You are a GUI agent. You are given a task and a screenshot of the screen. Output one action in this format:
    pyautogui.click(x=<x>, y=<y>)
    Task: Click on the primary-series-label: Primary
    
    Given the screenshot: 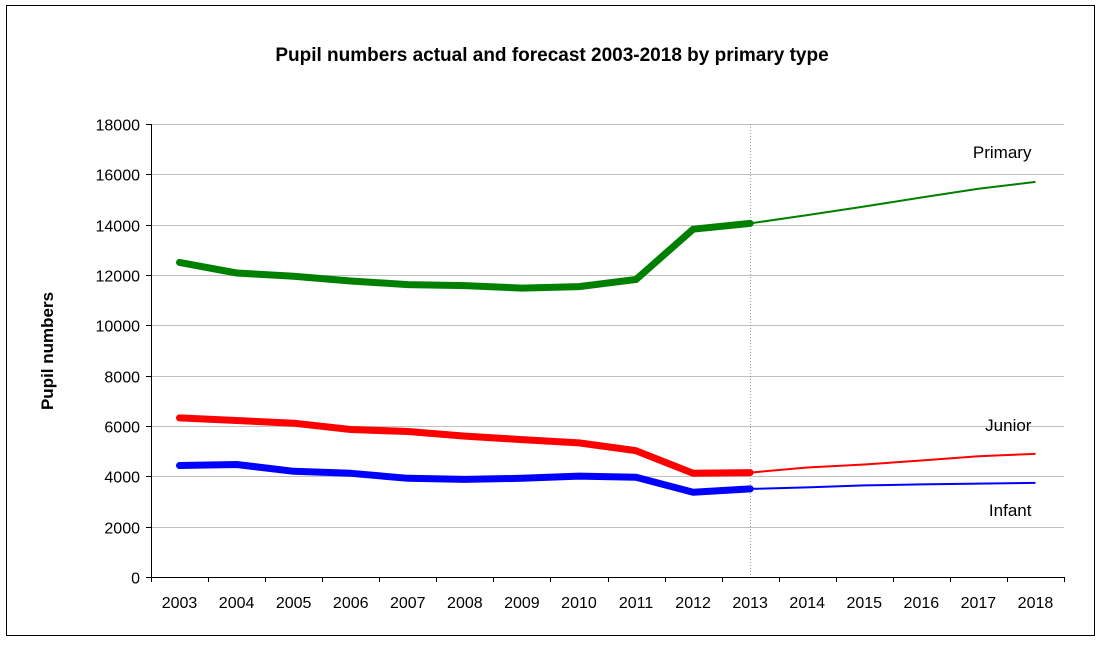 What is the action you would take?
    pyautogui.click(x=1002, y=152)
    